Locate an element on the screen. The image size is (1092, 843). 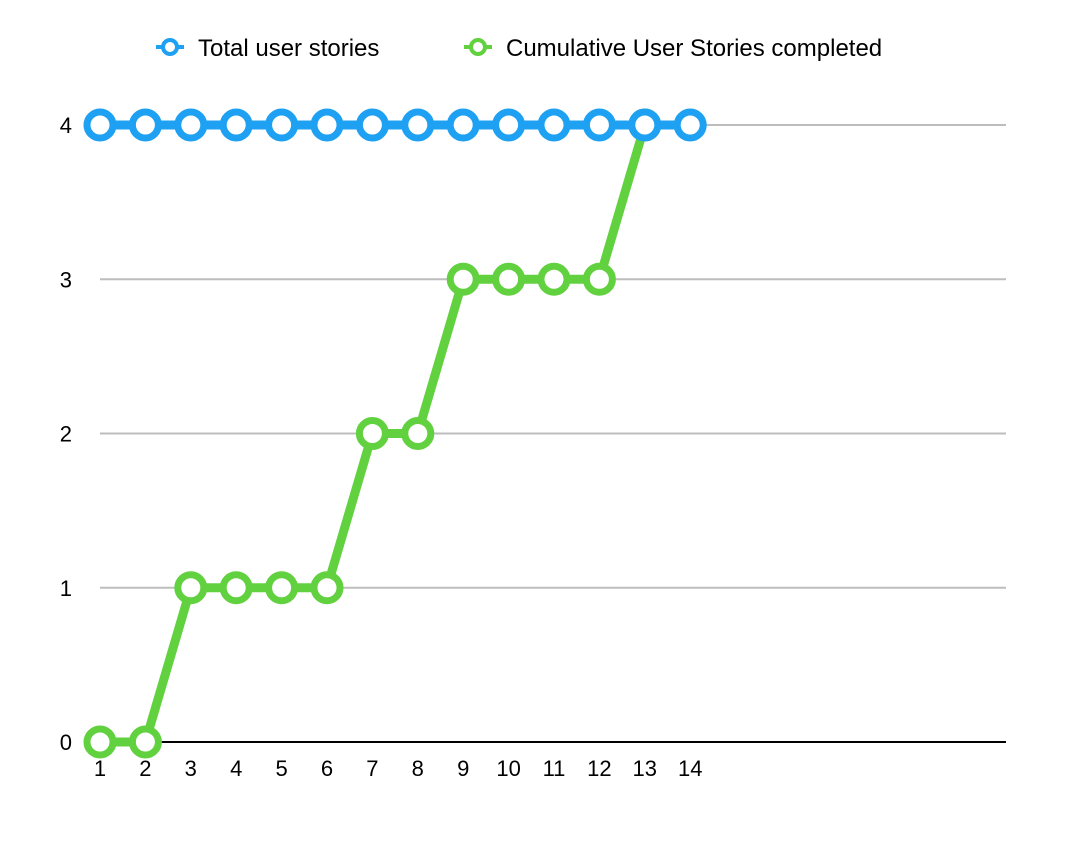
x-tick-label: 10 is located at coordinates (508, 768).